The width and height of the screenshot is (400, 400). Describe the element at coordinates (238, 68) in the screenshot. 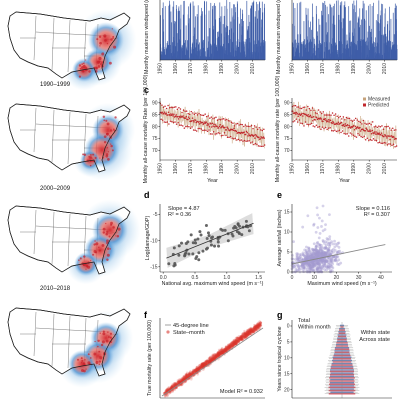

I see `x-tick-label: 2000` at that location.